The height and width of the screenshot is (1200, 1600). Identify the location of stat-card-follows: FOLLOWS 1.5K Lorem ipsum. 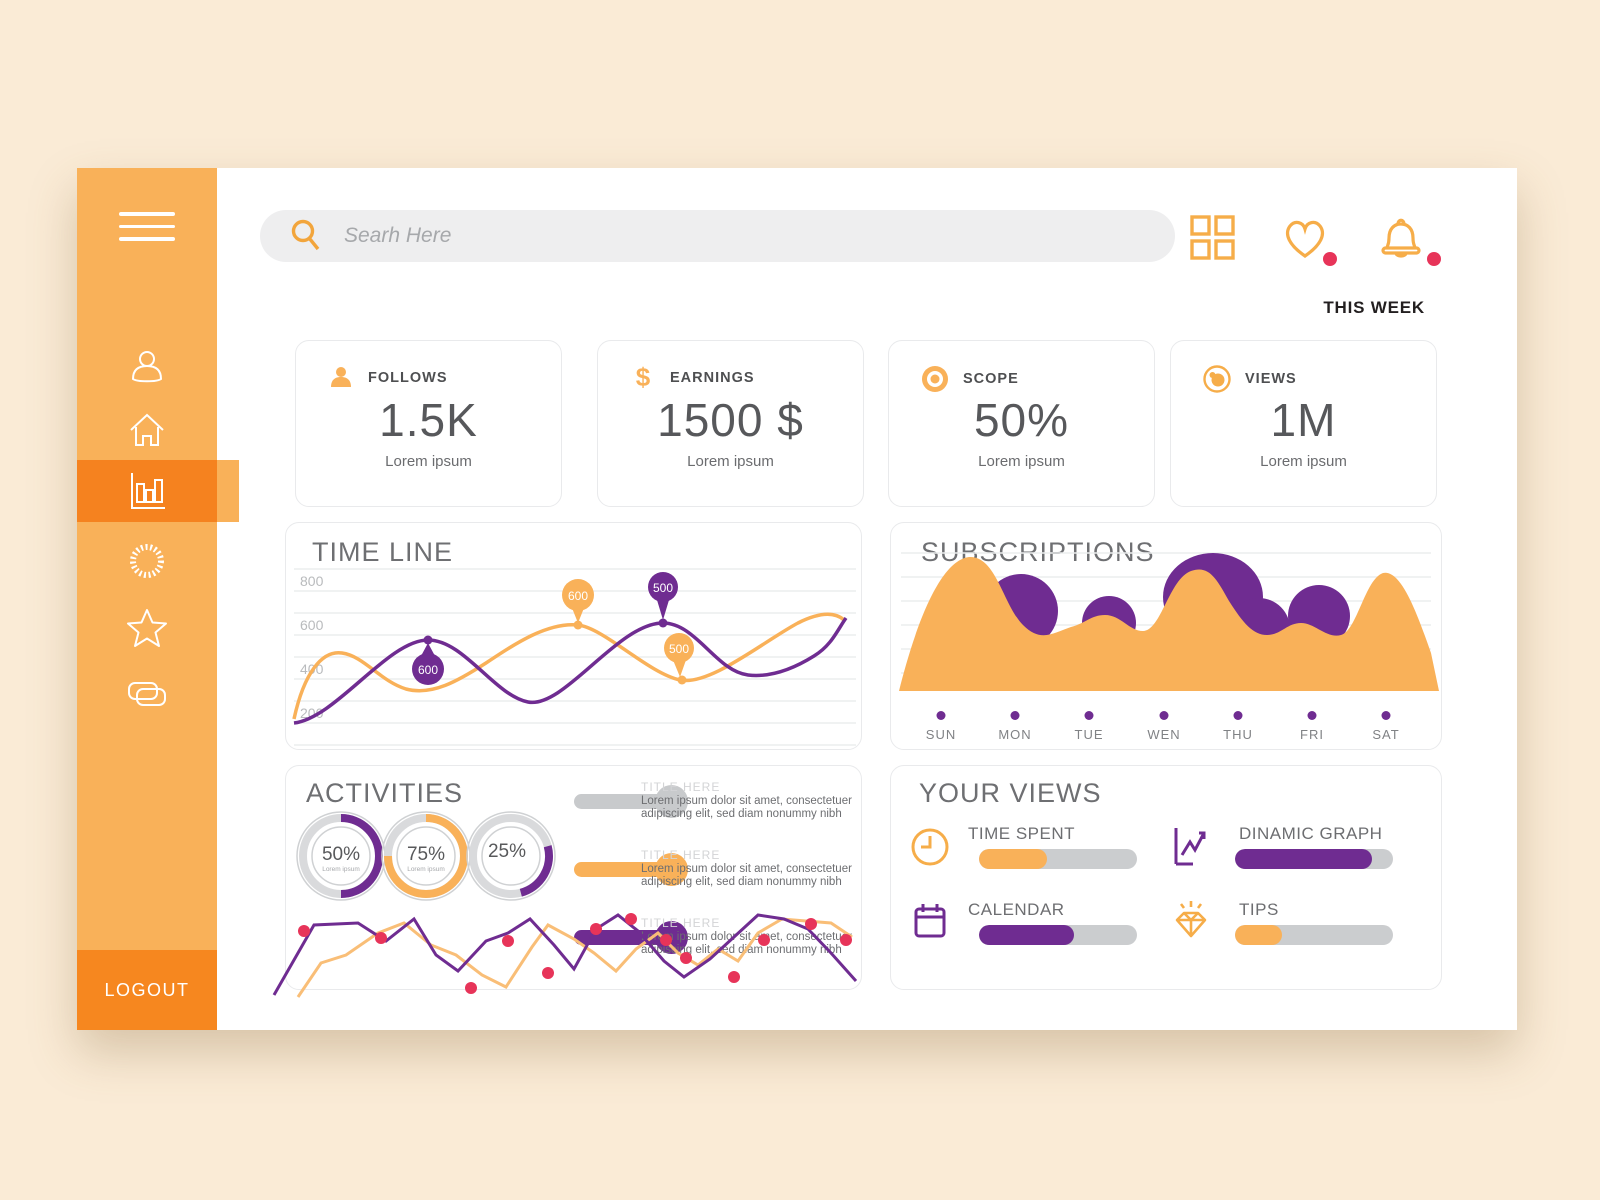
(428, 423).